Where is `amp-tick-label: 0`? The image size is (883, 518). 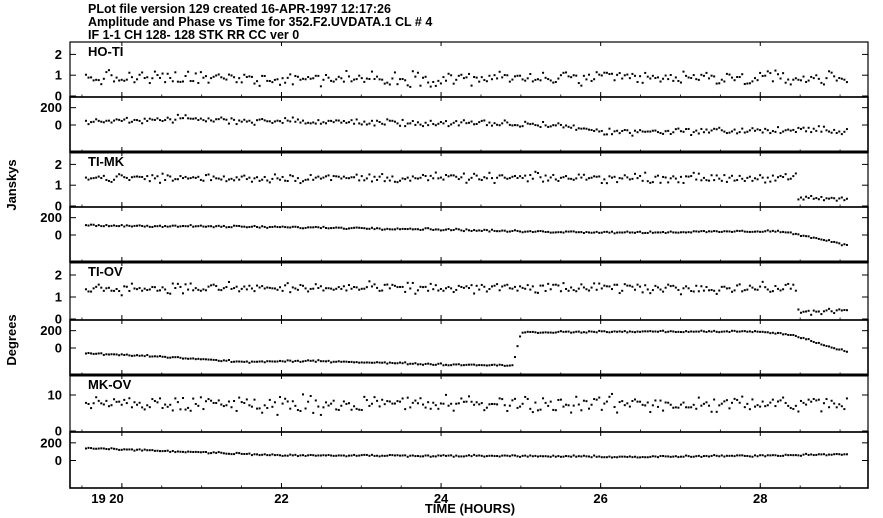
amp-tick-label: 0 is located at coordinates (58, 431).